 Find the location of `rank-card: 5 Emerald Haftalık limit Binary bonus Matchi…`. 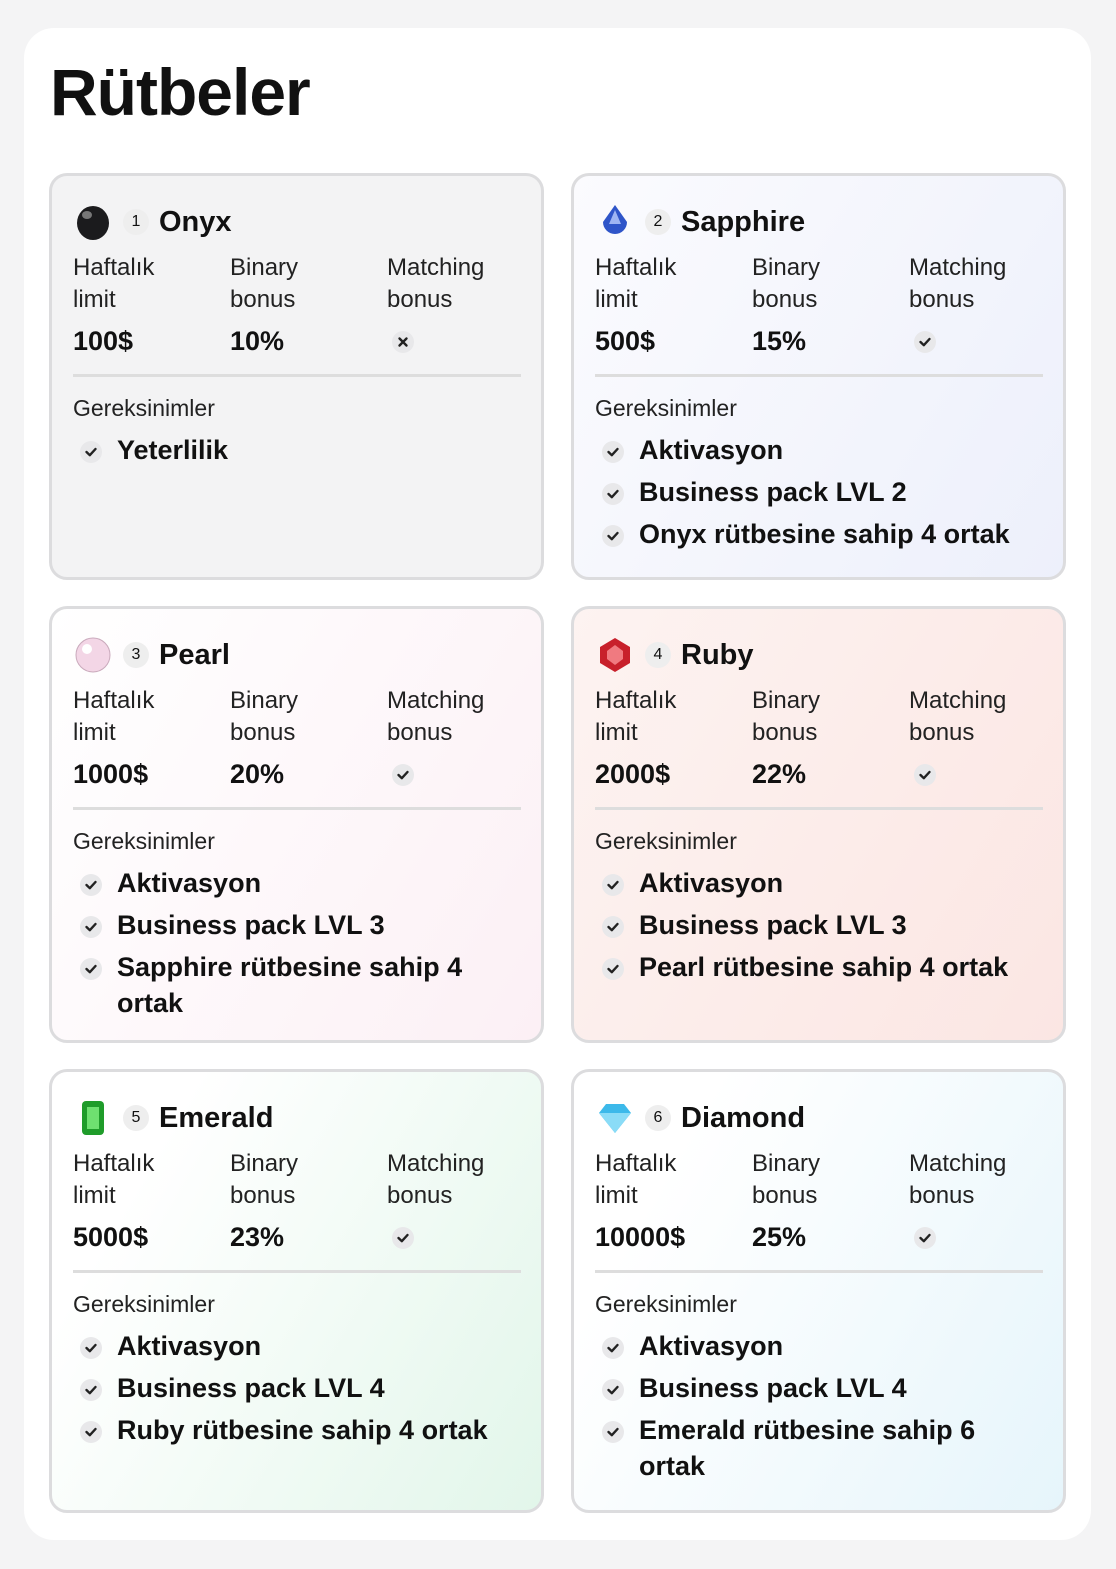

rank-card: 5 Emerald Haftalık limit Binary bonus Matchi… is located at coordinates (296, 1291).